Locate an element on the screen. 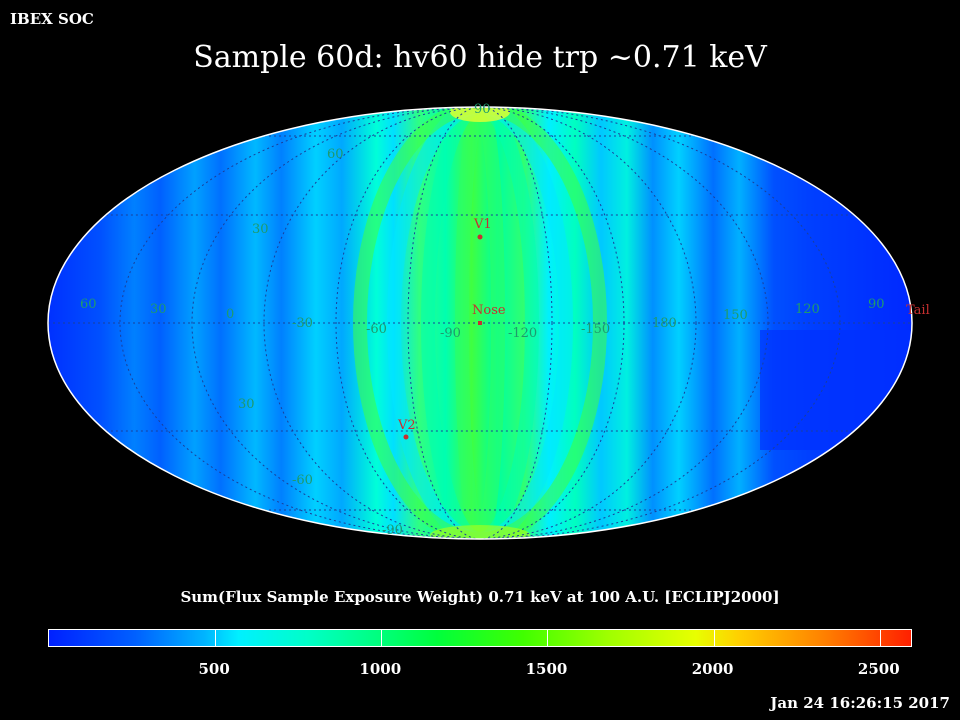 This screenshot has height=720, width=960. marker-nose is located at coordinates (480, 323).